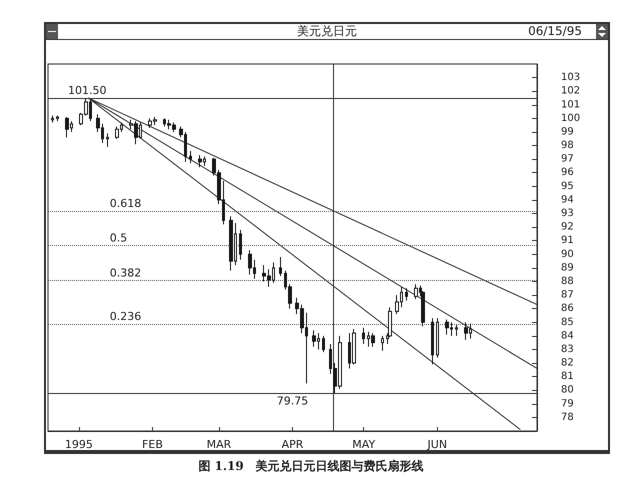 The width and height of the screenshot is (622, 487). Describe the element at coordinates (126, 273) in the screenshot. I see `annotation: 0.382` at that location.